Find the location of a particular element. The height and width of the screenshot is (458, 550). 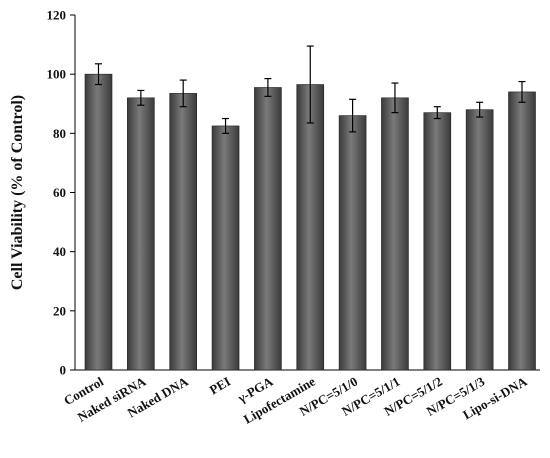

y-tick-label: 0 is located at coordinates (63, 370).